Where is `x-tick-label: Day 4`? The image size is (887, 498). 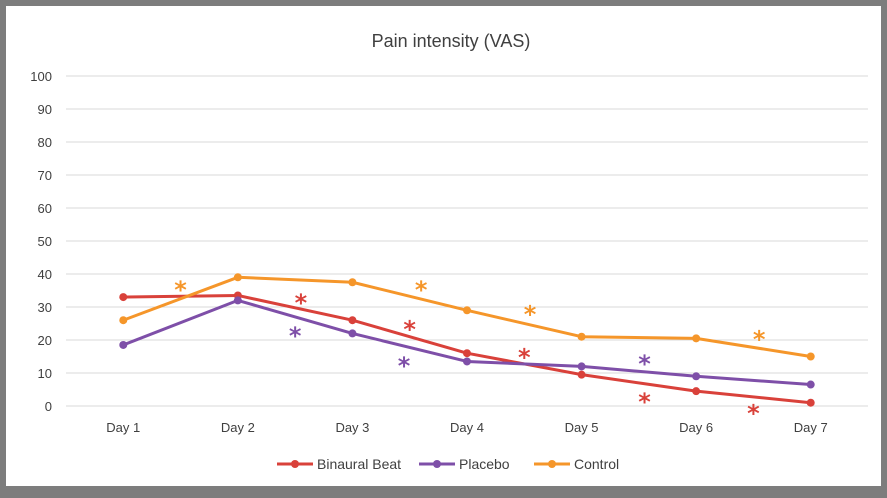
x-tick-label: Day 4 is located at coordinates (467, 427).